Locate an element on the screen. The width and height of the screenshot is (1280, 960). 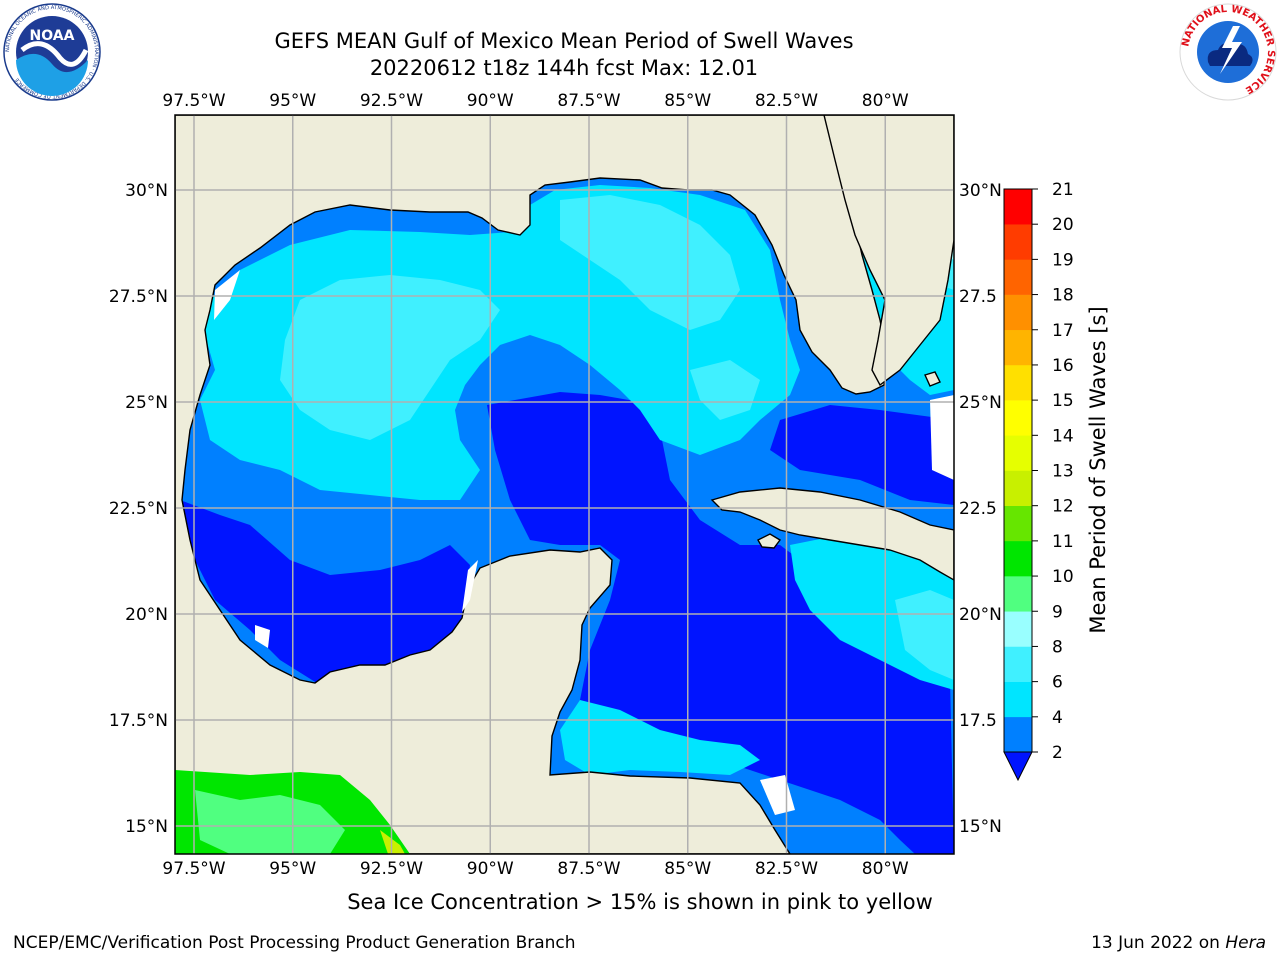
lat-label-left: 27.5°N is located at coordinates (138, 297).